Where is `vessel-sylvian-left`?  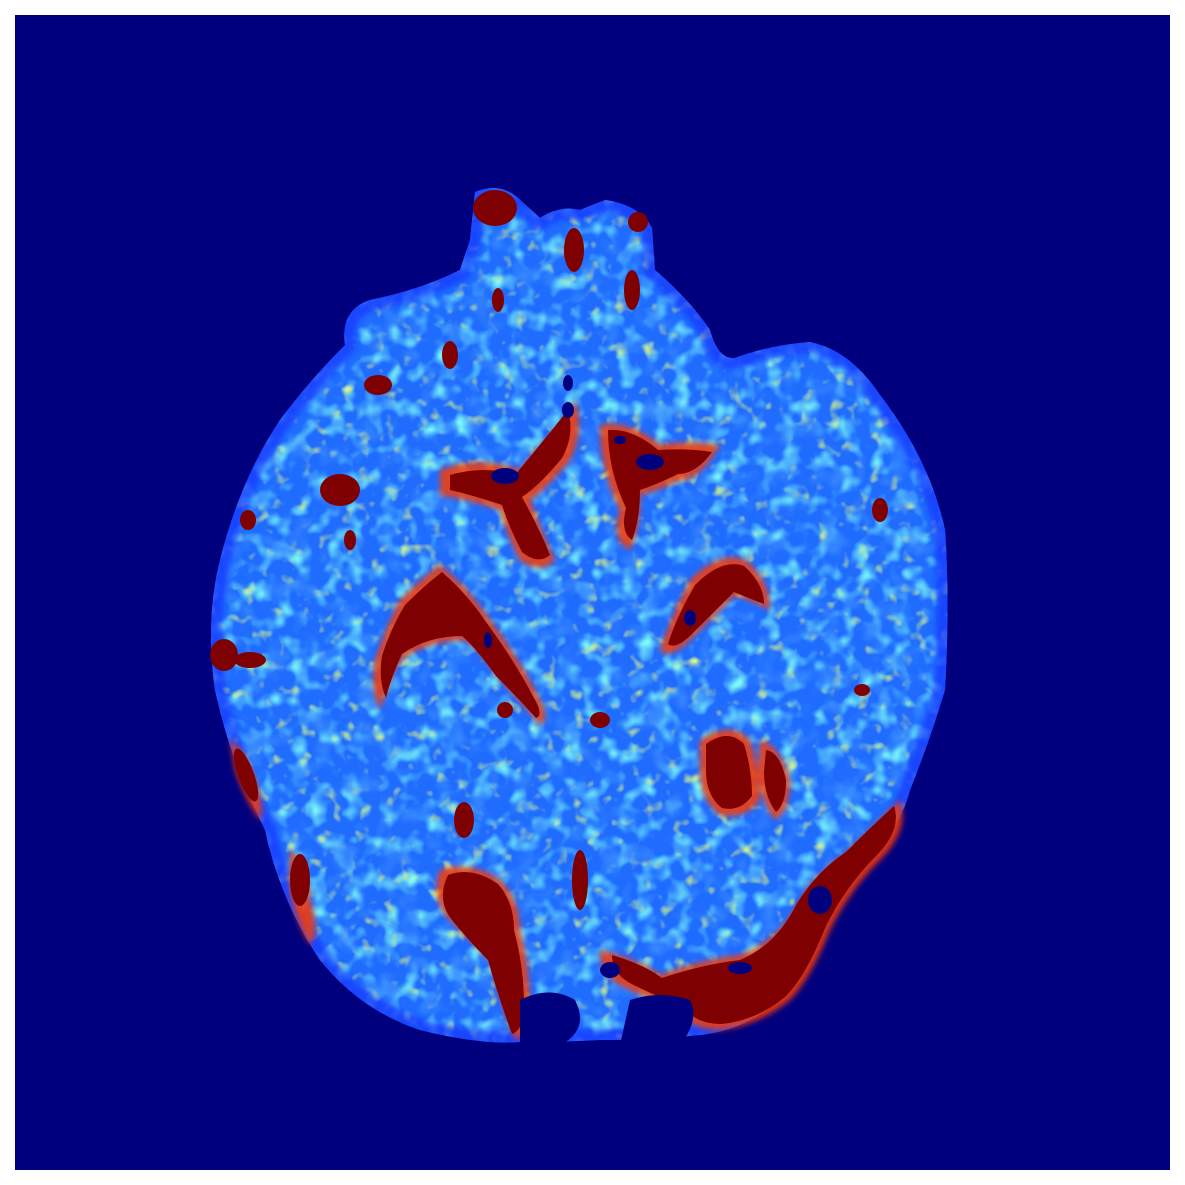 vessel-sylvian-left is located at coordinates (460, 645).